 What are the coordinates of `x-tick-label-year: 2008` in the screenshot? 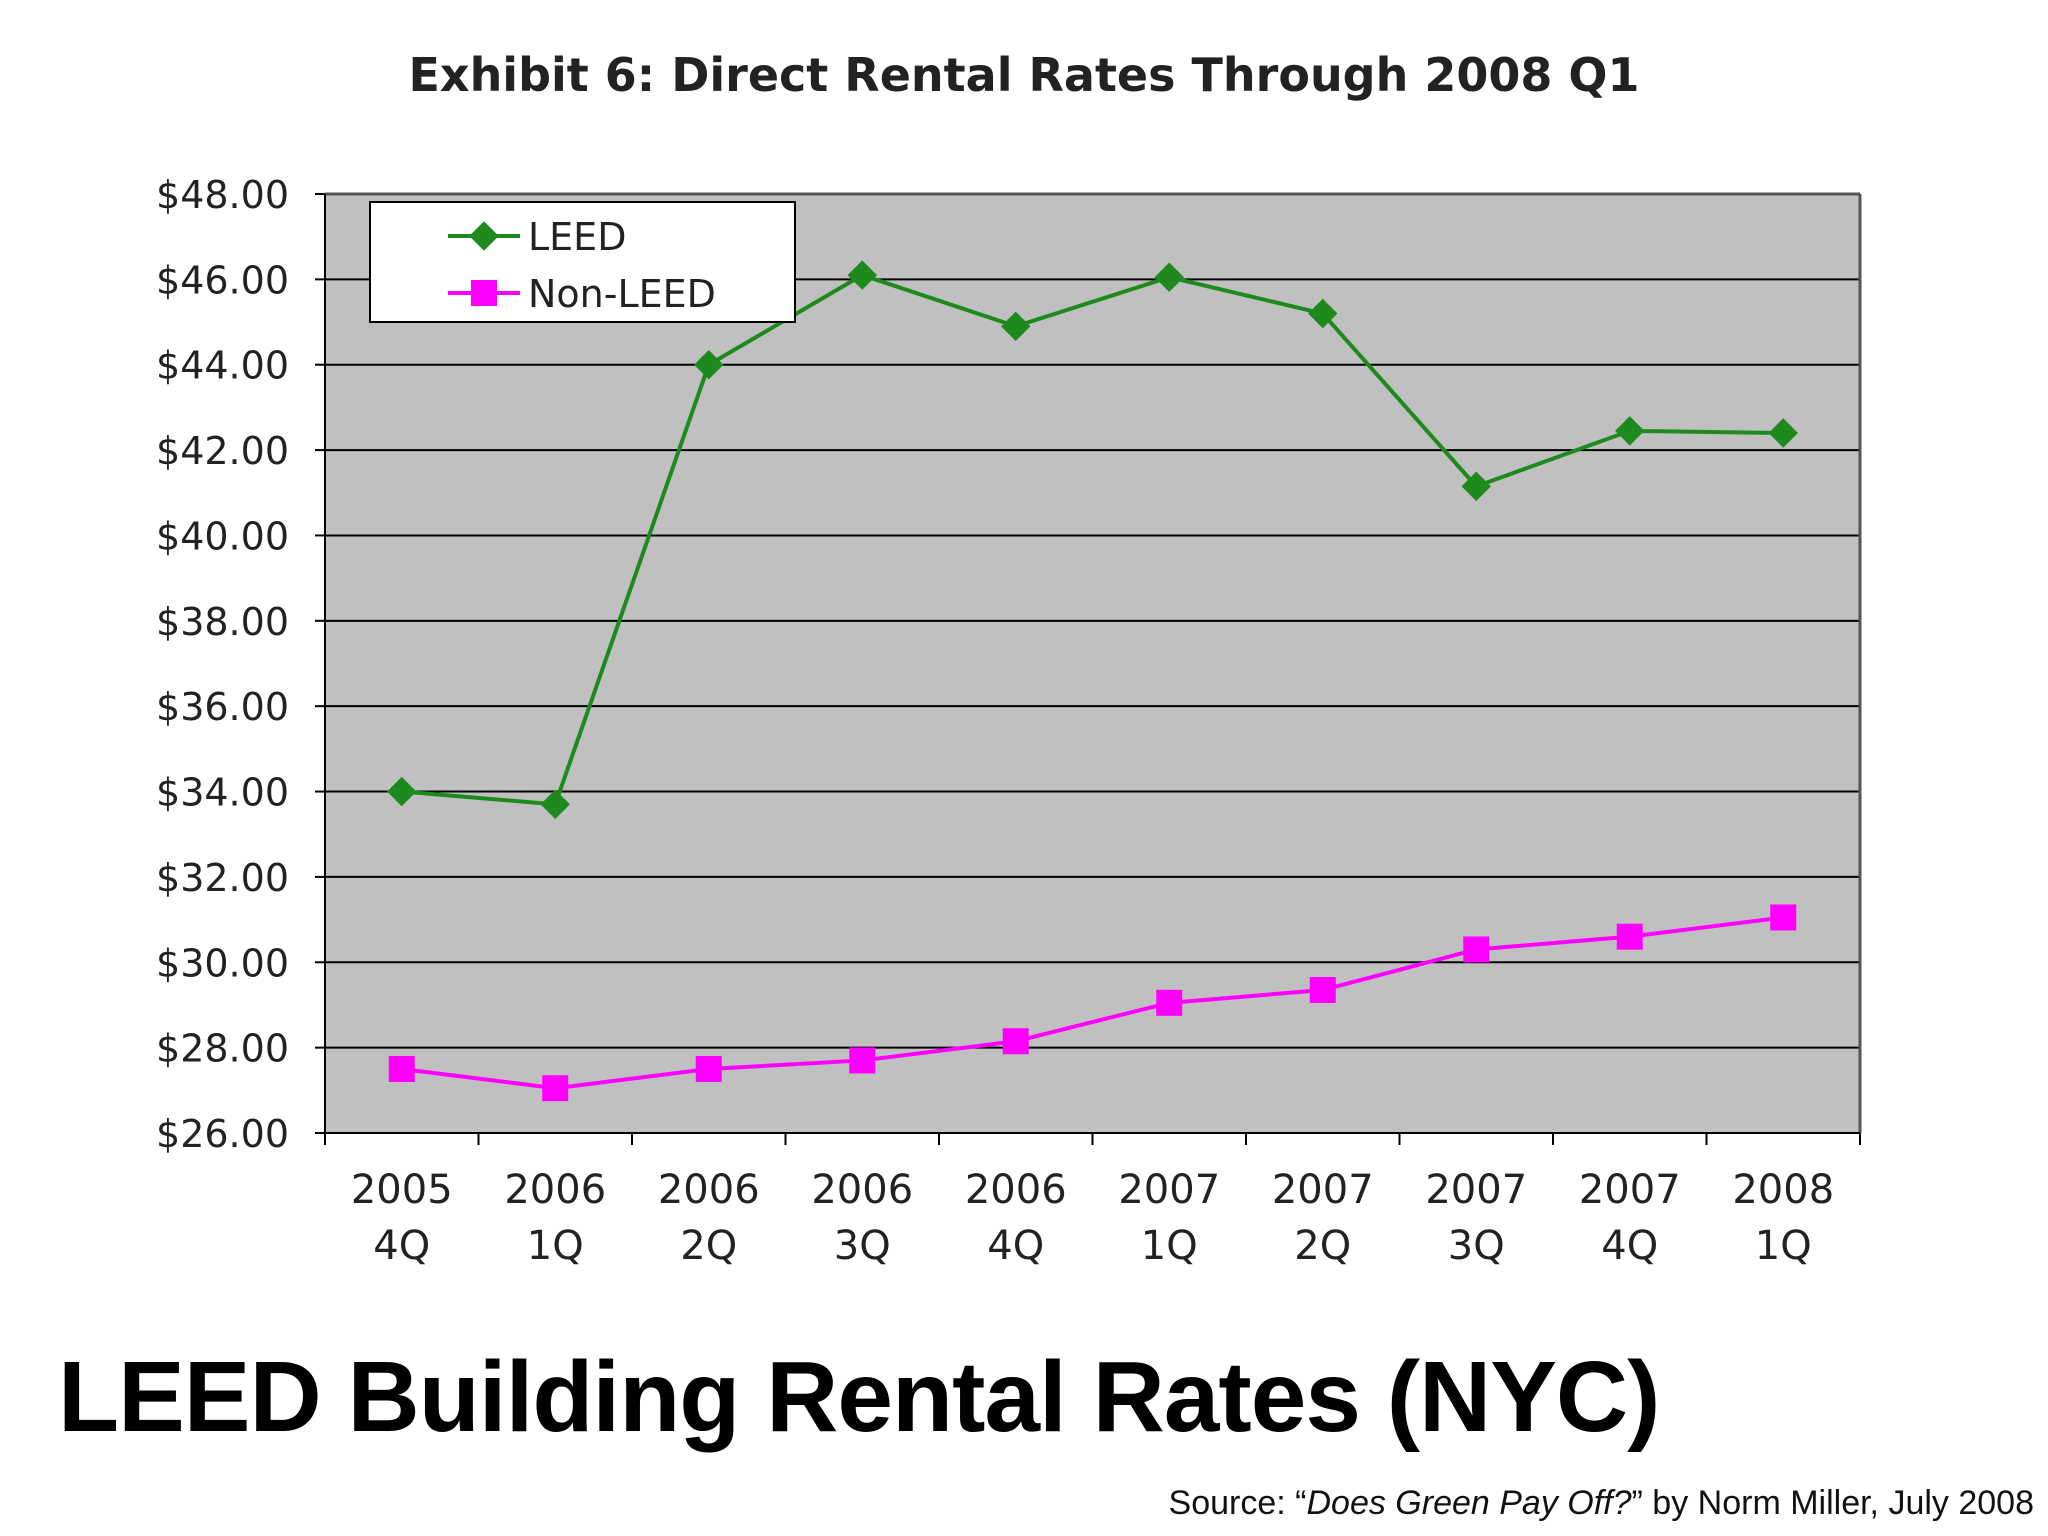 It's located at (1783, 1190).